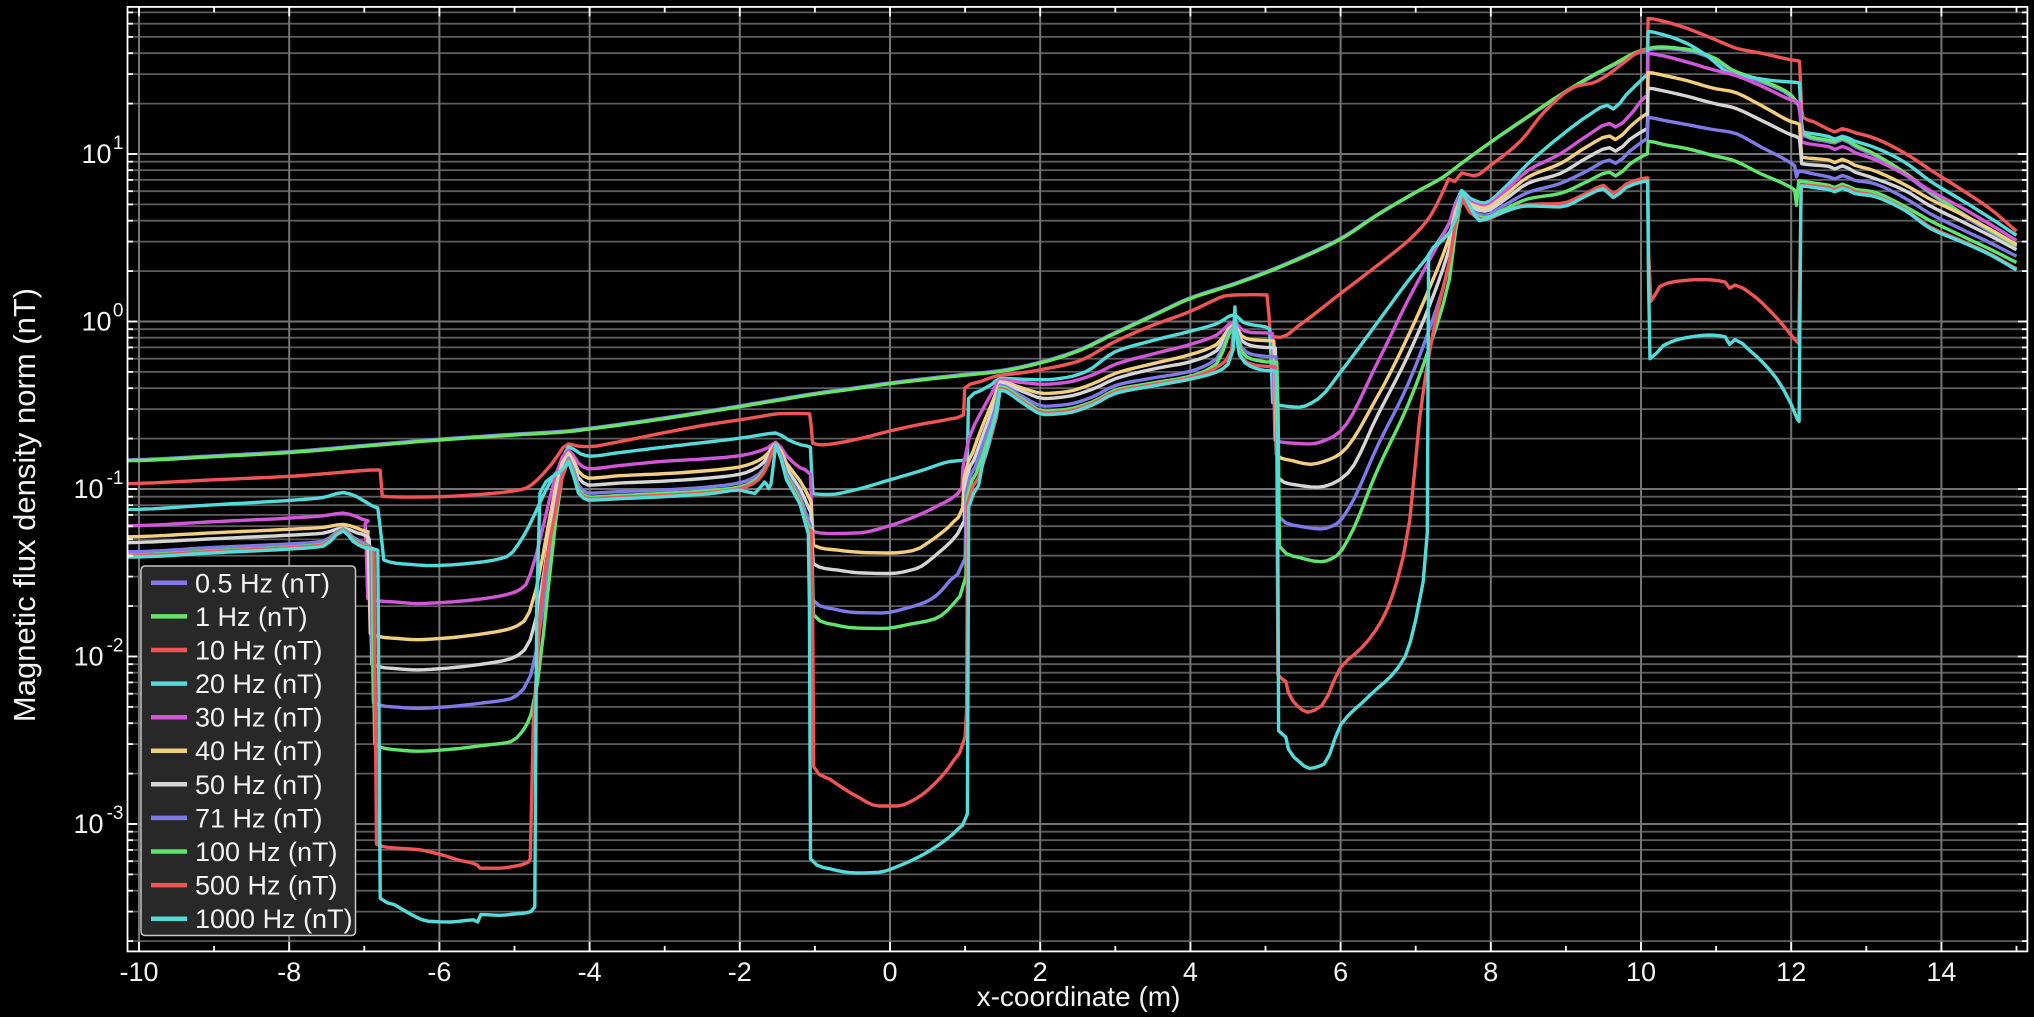 The height and width of the screenshot is (1017, 2034). I want to click on svg-text: 40 Hz (nT), so click(259, 751).